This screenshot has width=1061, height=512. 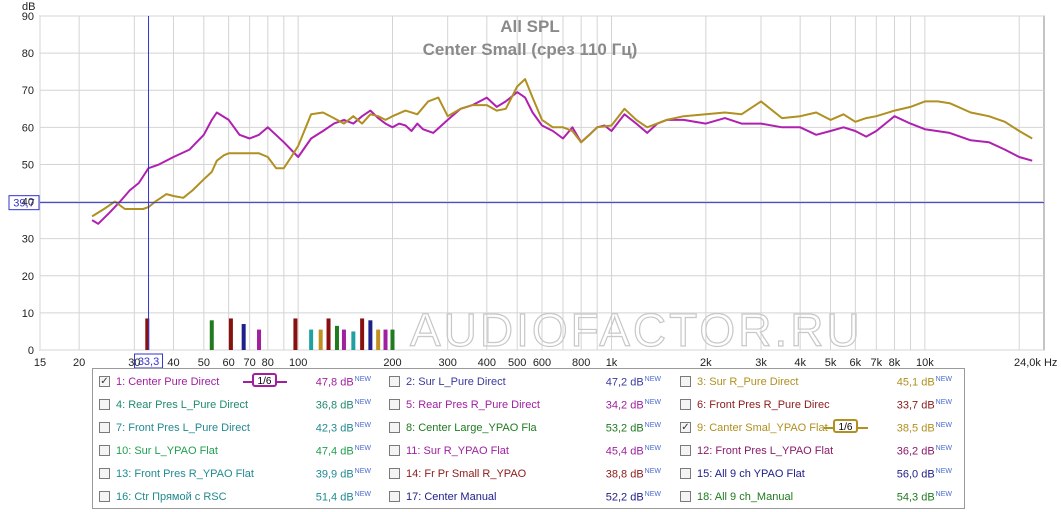 I want to click on legend-item: 14: Fr Pr Small R_YPAO 38,8 dBNEW, so click(x=528, y=475).